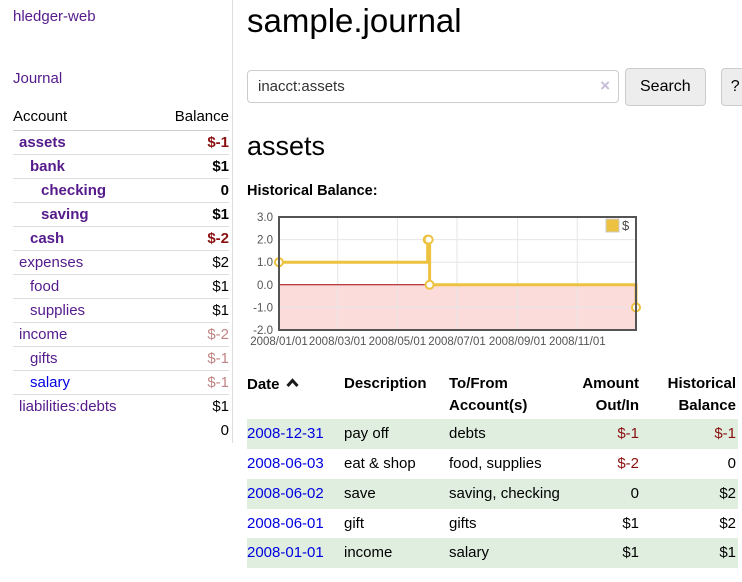  What do you see at coordinates (121, 310) in the screenshot?
I see `account-row: supplies $1` at bounding box center [121, 310].